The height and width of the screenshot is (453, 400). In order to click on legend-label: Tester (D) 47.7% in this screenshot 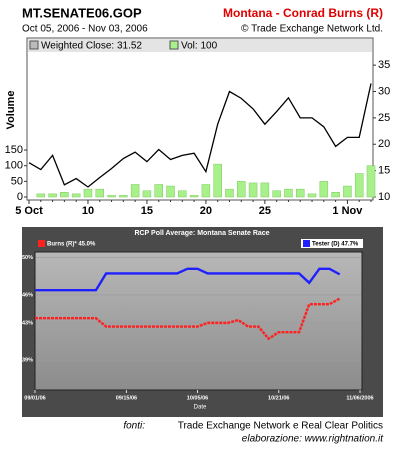, I will do `click(335, 245)`.